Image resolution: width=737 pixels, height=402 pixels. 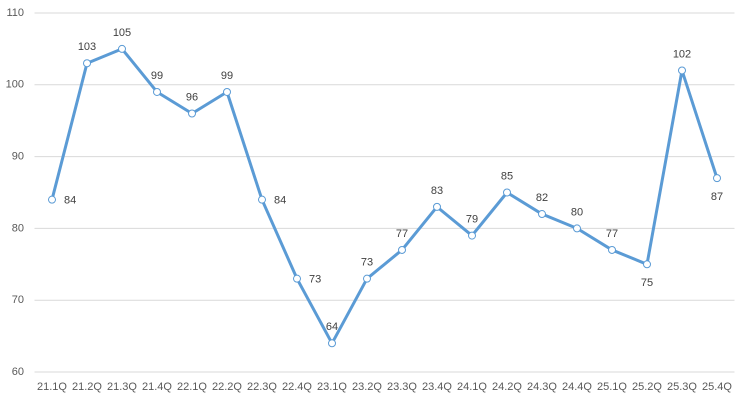 I want to click on data-label: 82, so click(x=542, y=198).